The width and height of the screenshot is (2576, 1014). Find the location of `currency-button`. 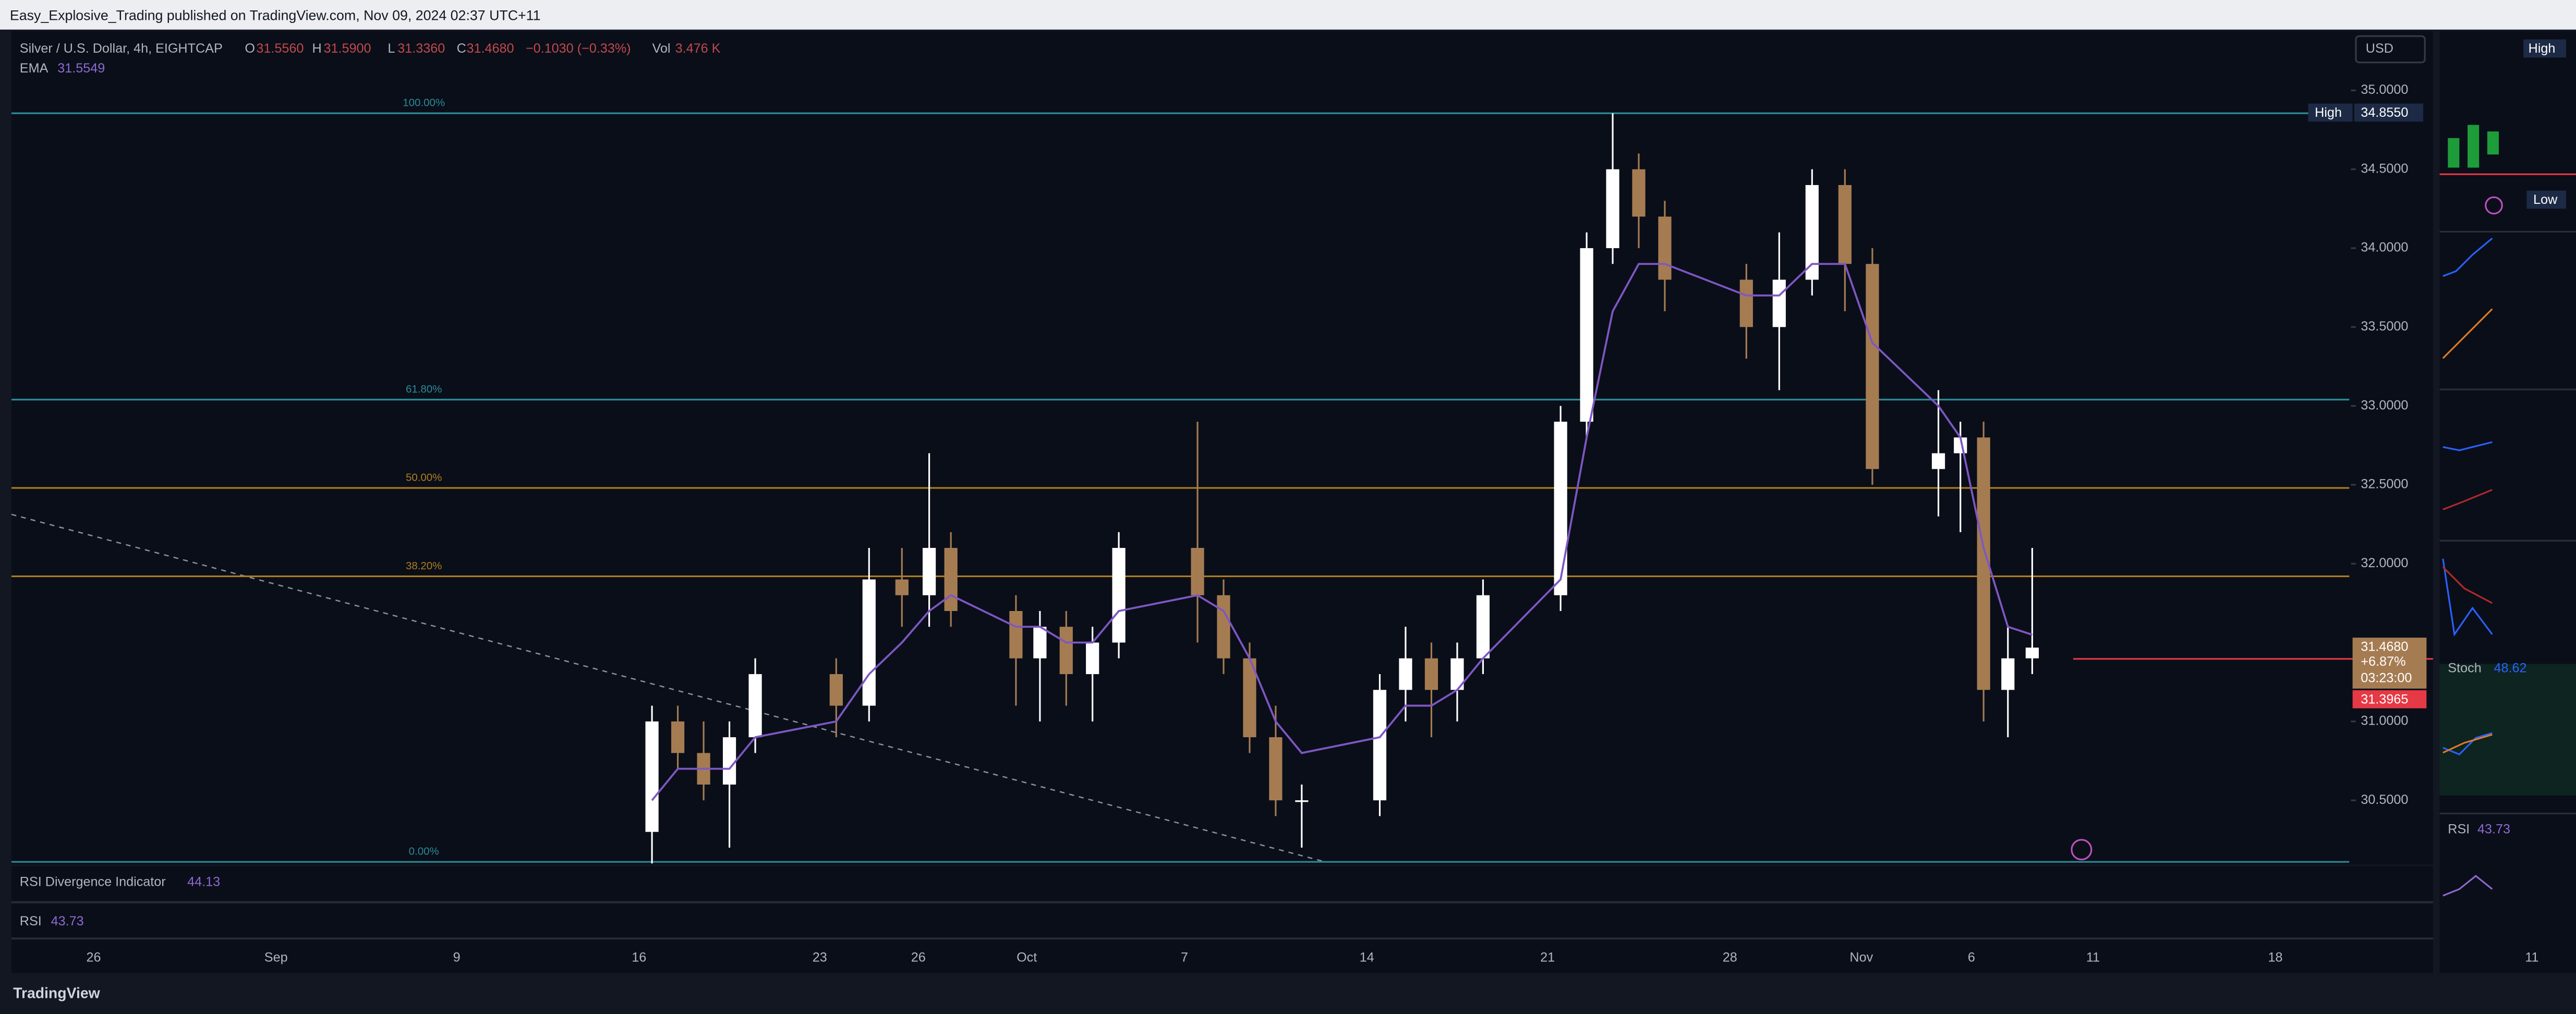

currency-button is located at coordinates (2390, 49).